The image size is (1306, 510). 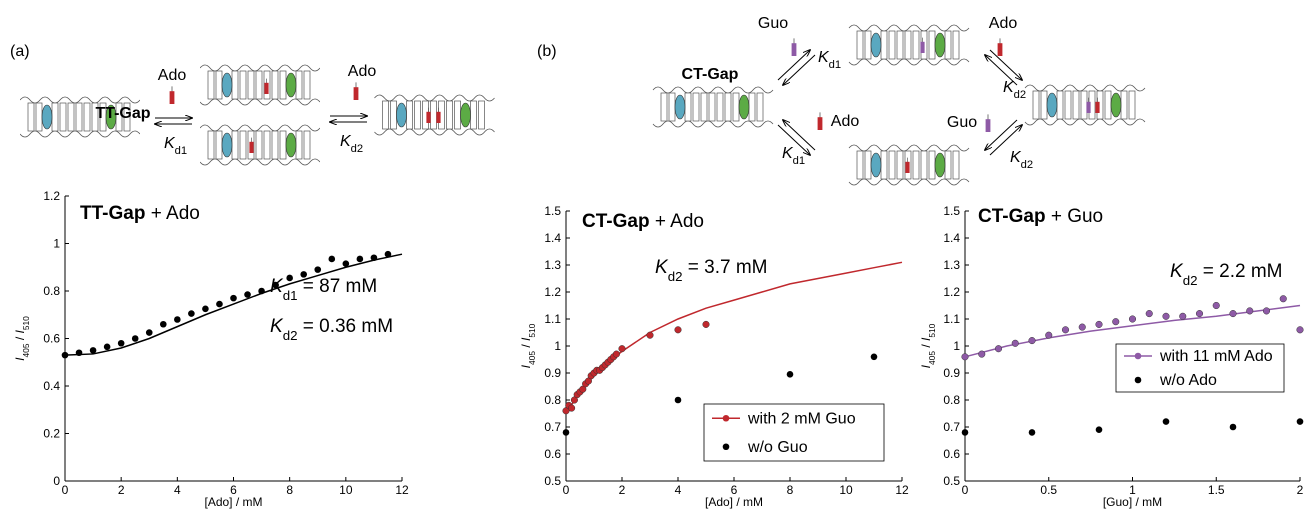 I want to click on y-tick-label: 1, so click(x=56, y=244).